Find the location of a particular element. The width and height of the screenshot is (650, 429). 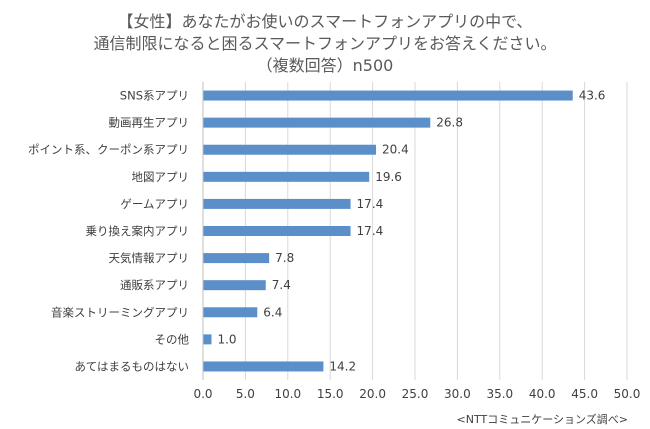

value-label-3: 19.6 is located at coordinates (388, 177).